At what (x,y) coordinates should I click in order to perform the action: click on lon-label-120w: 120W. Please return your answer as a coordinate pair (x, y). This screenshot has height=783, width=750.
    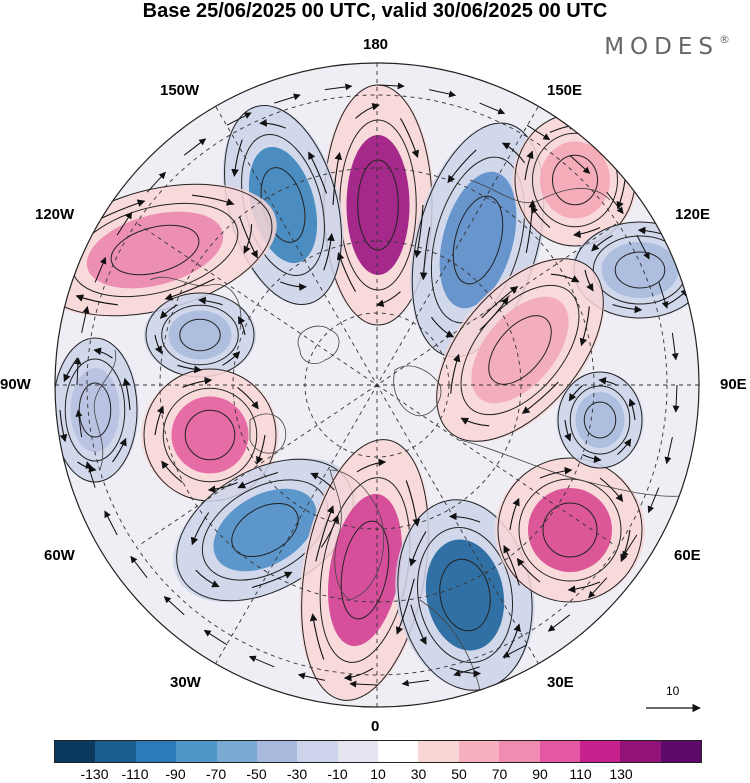
    Looking at the image, I should click on (55, 214).